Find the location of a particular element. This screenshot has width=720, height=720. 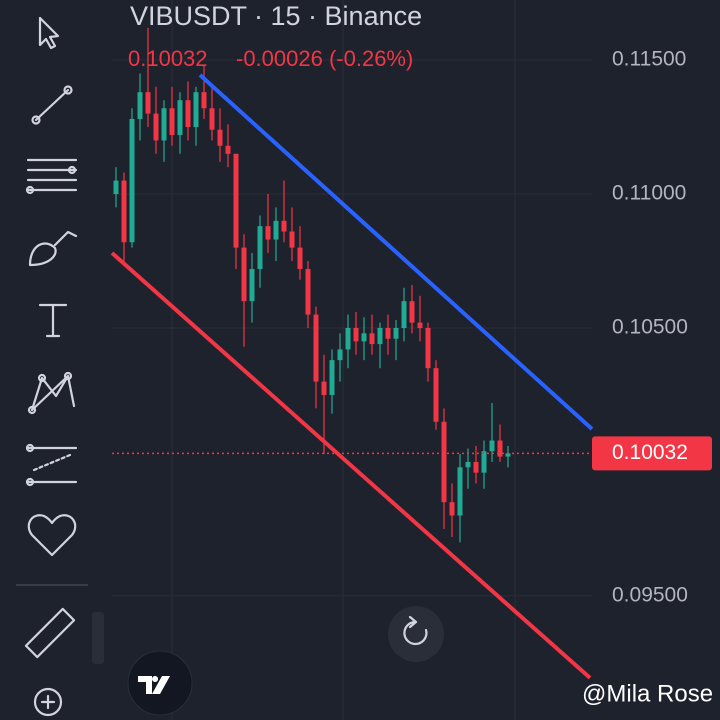

favorites-tool is located at coordinates (52, 535).